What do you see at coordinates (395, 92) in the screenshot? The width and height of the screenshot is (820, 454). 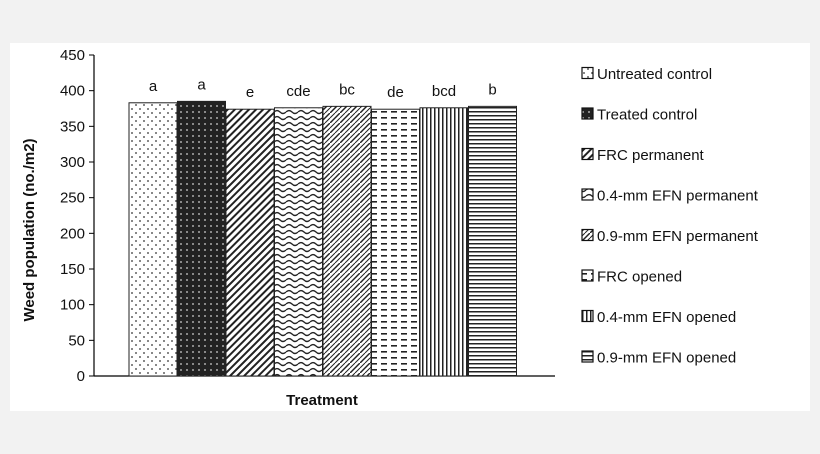 I see `significance-letter: de` at bounding box center [395, 92].